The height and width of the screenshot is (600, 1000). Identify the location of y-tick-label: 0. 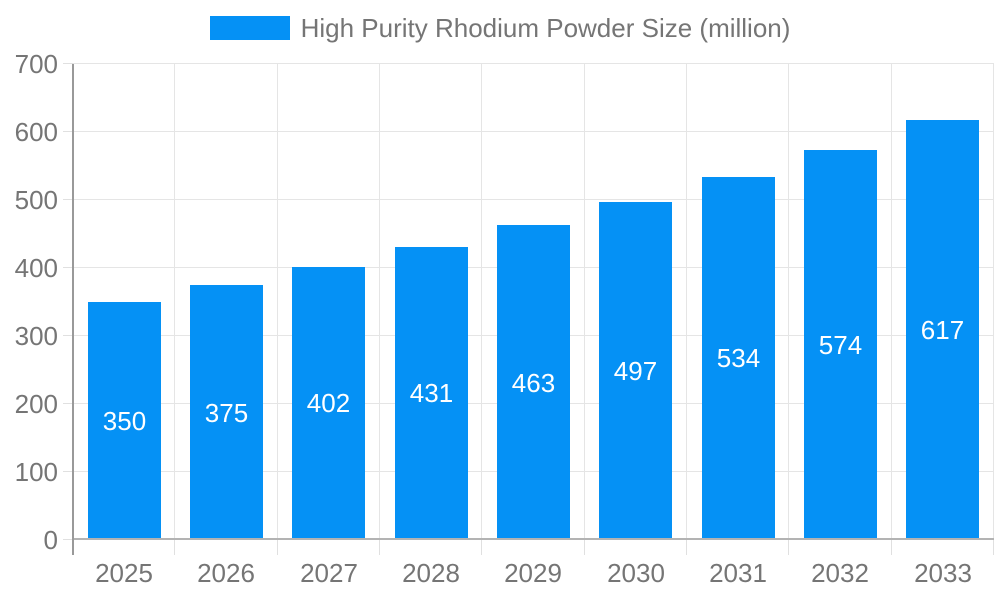
(50, 540).